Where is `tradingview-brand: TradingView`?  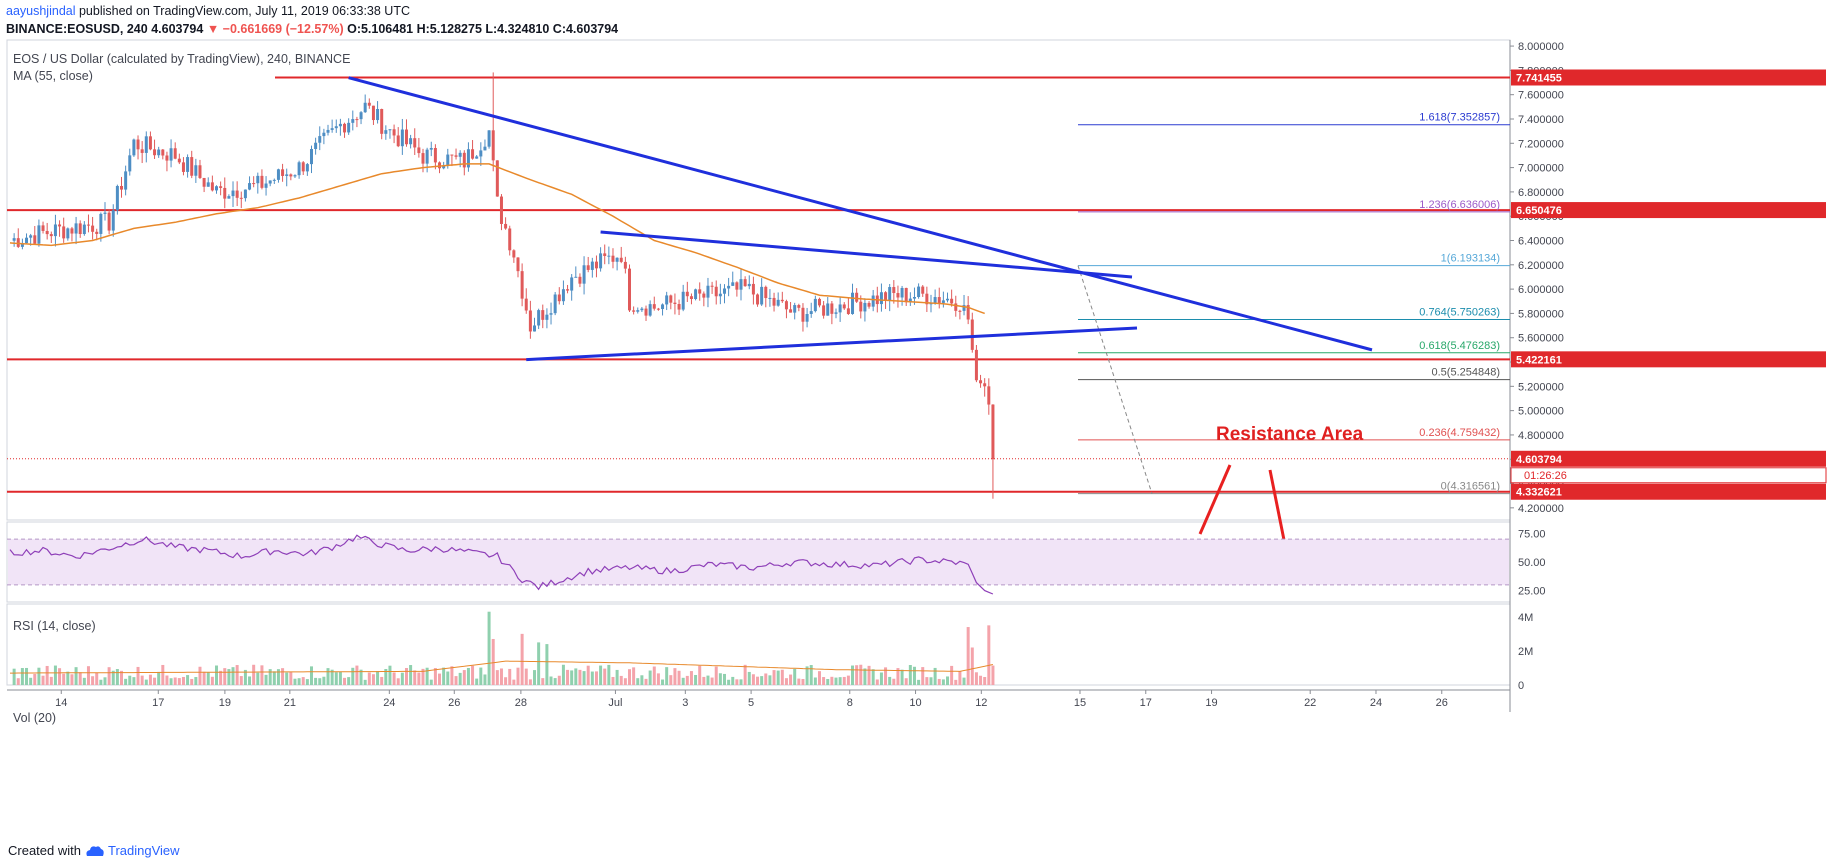
tradingview-brand: TradingView is located at coordinates (143, 850).